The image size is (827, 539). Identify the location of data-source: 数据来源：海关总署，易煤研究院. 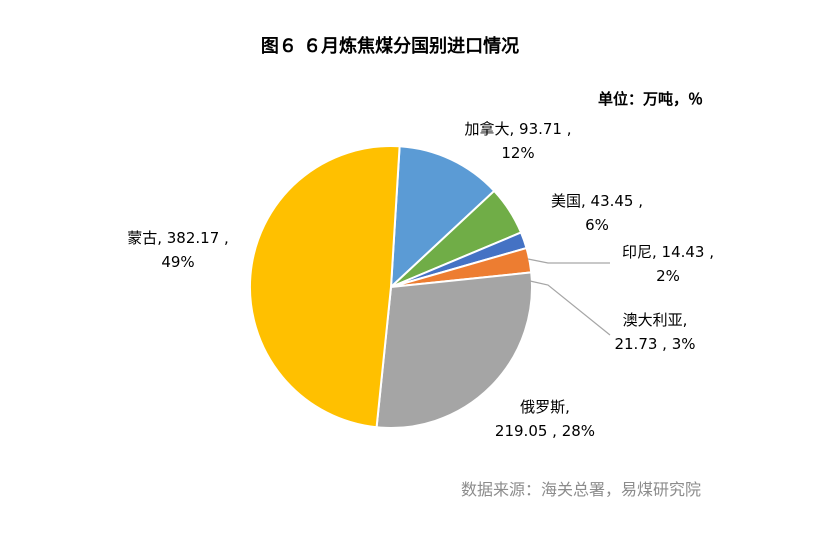
(581, 489).